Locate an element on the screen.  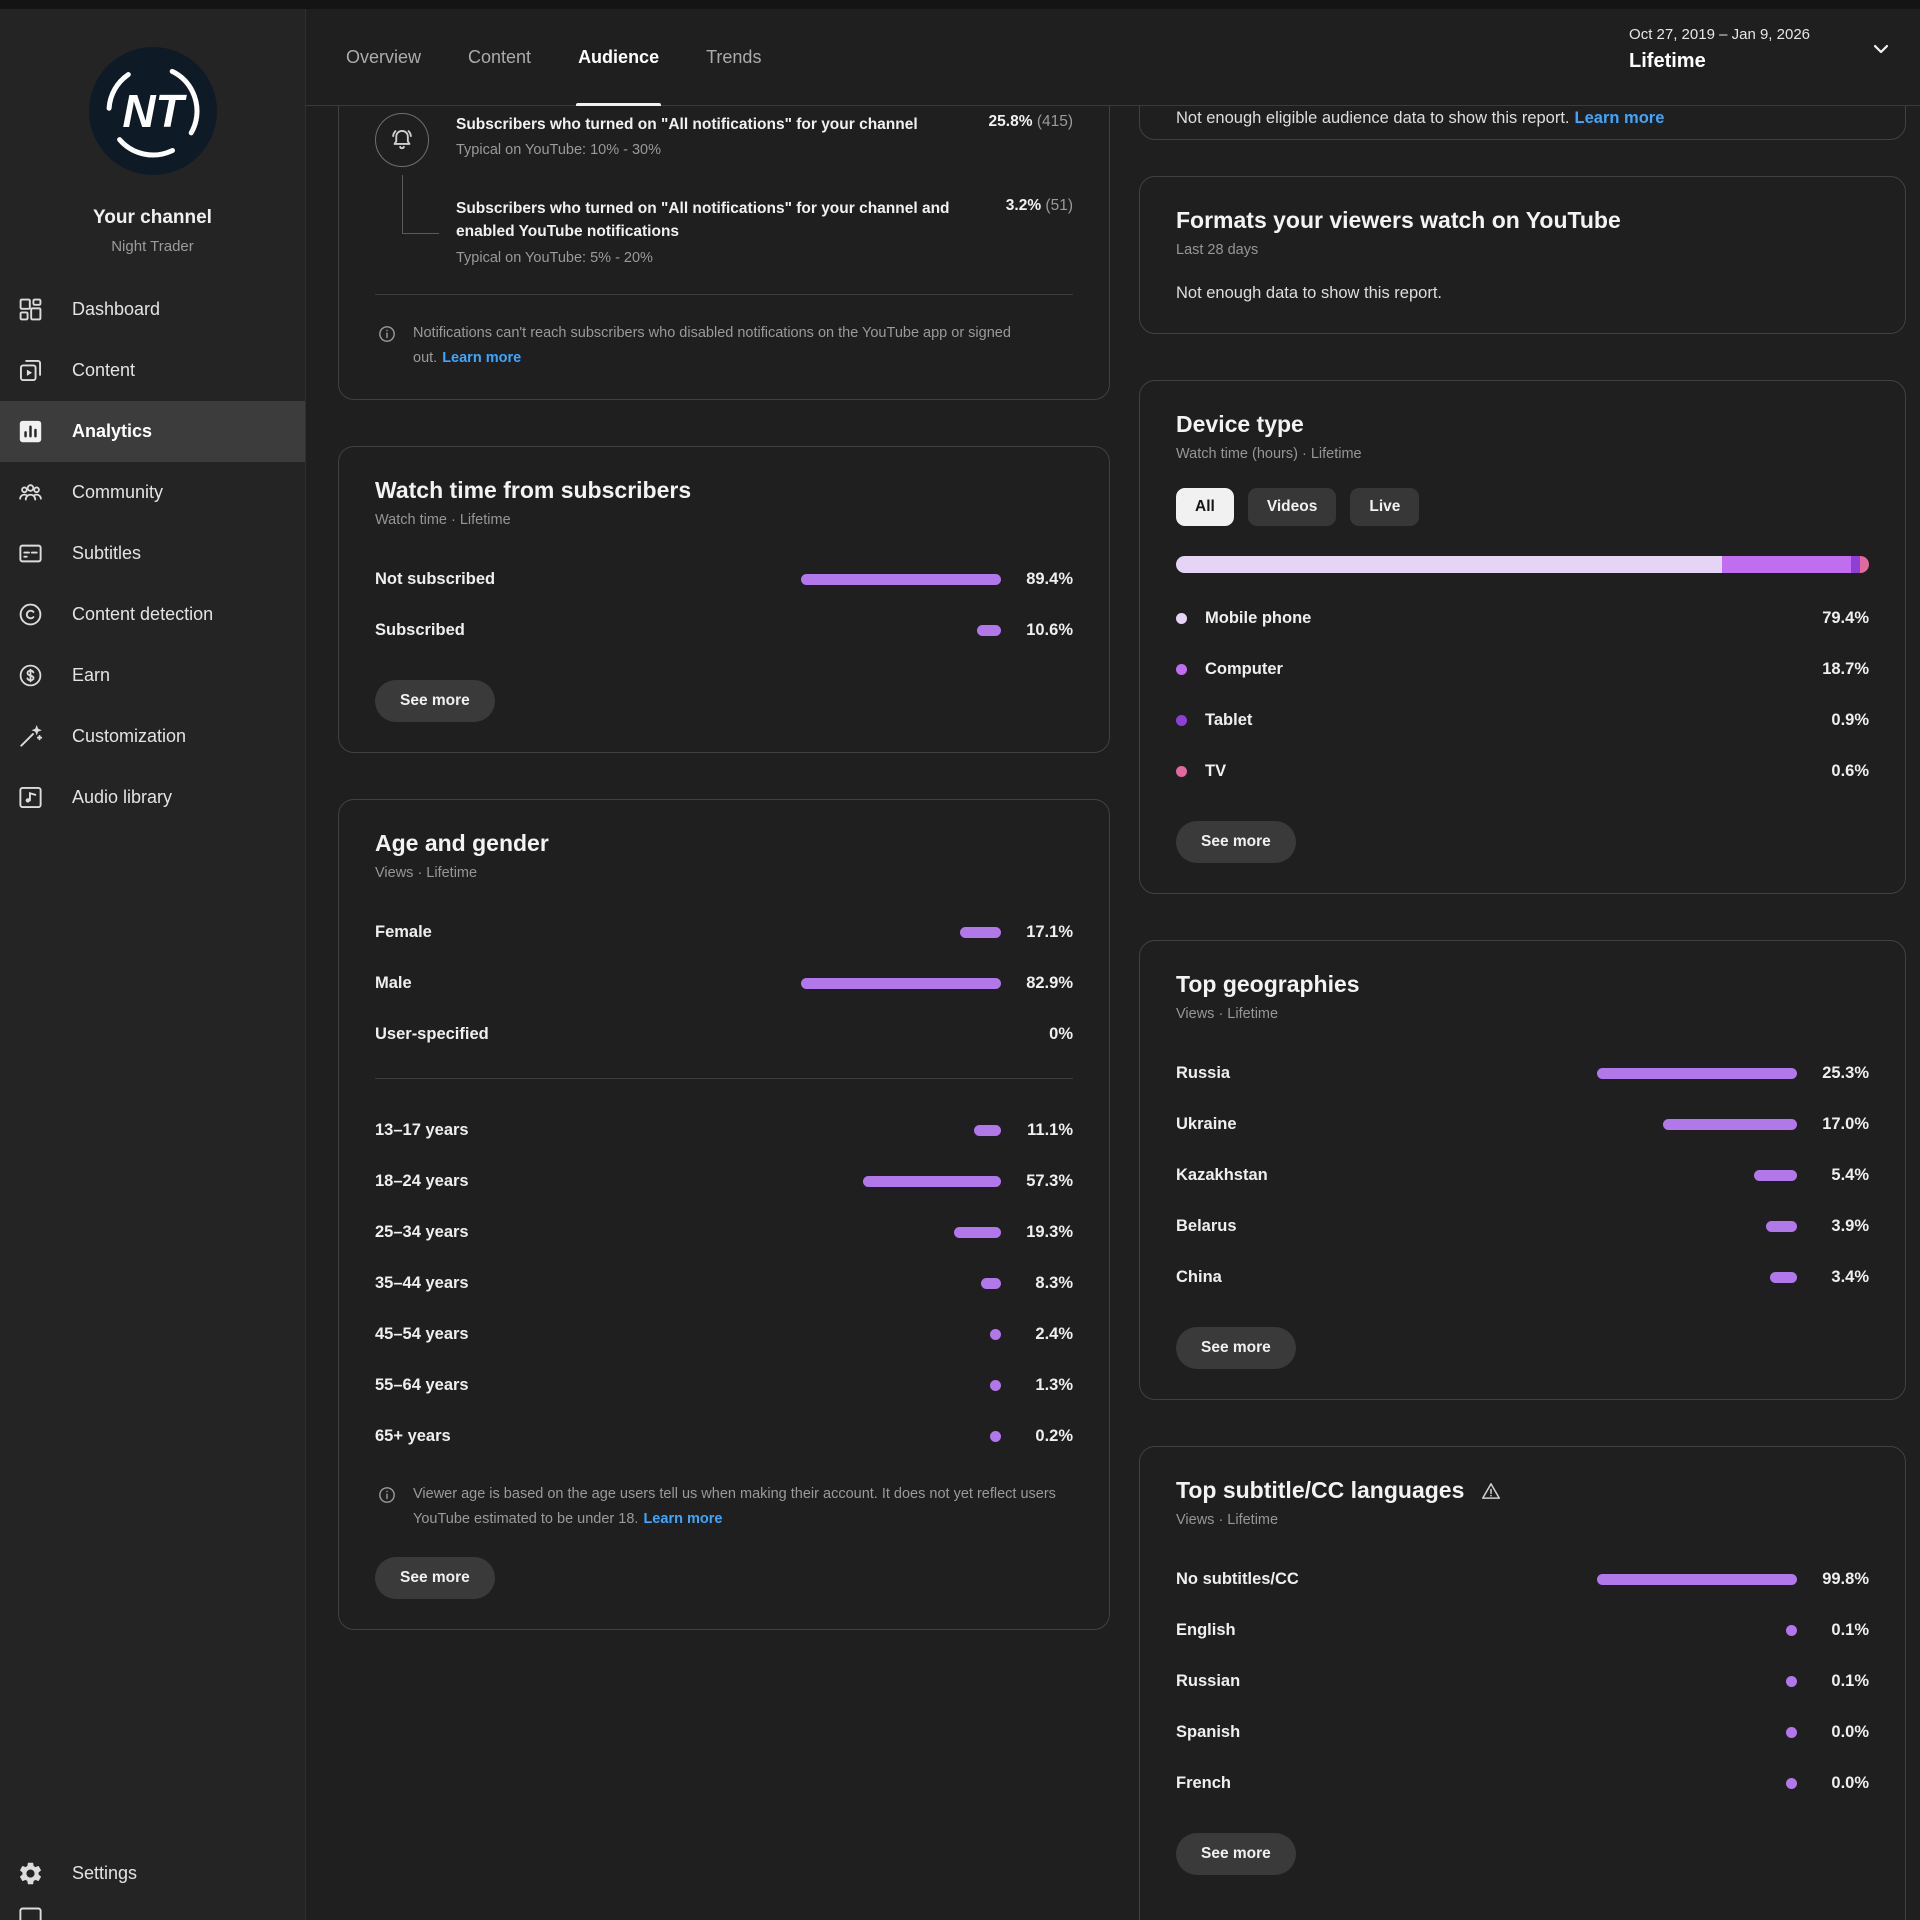
watch-time-rows: Not subscribed 89.4% Subscribed 10.6% is located at coordinates (724, 605).